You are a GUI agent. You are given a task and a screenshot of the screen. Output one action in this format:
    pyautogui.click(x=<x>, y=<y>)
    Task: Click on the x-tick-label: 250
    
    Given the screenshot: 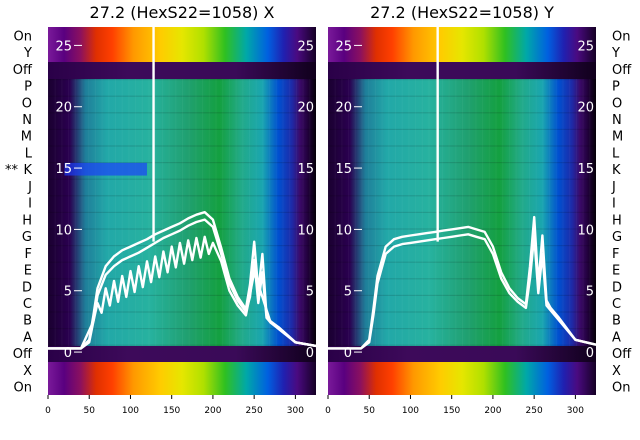 What is the action you would take?
    pyautogui.click(x=534, y=411)
    